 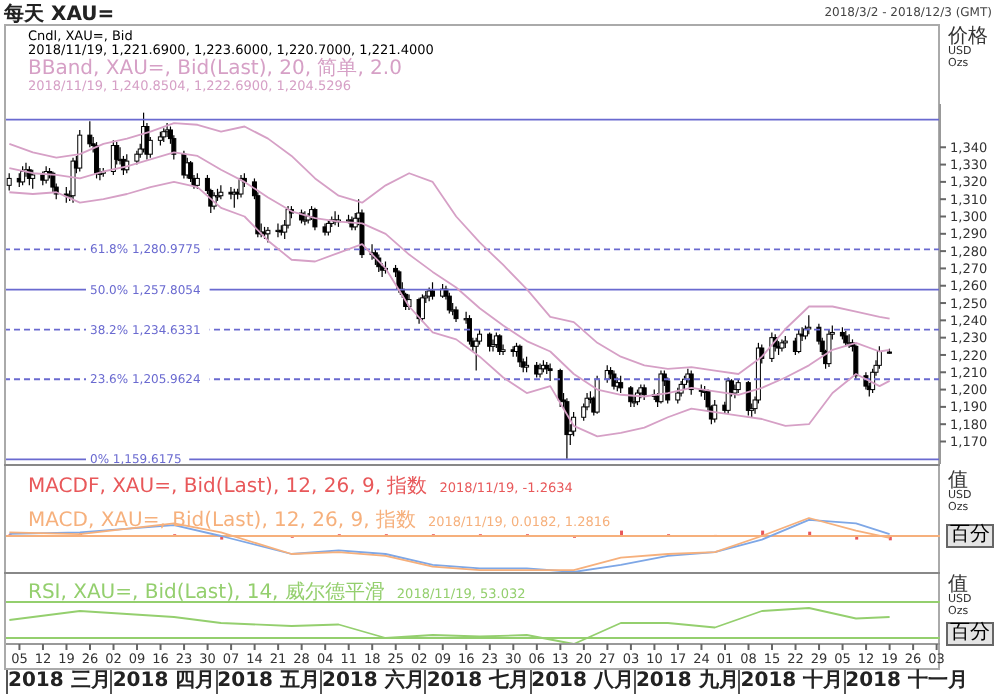 What do you see at coordinates (58, 682) in the screenshot?
I see `text: 2018 三月` at bounding box center [58, 682].